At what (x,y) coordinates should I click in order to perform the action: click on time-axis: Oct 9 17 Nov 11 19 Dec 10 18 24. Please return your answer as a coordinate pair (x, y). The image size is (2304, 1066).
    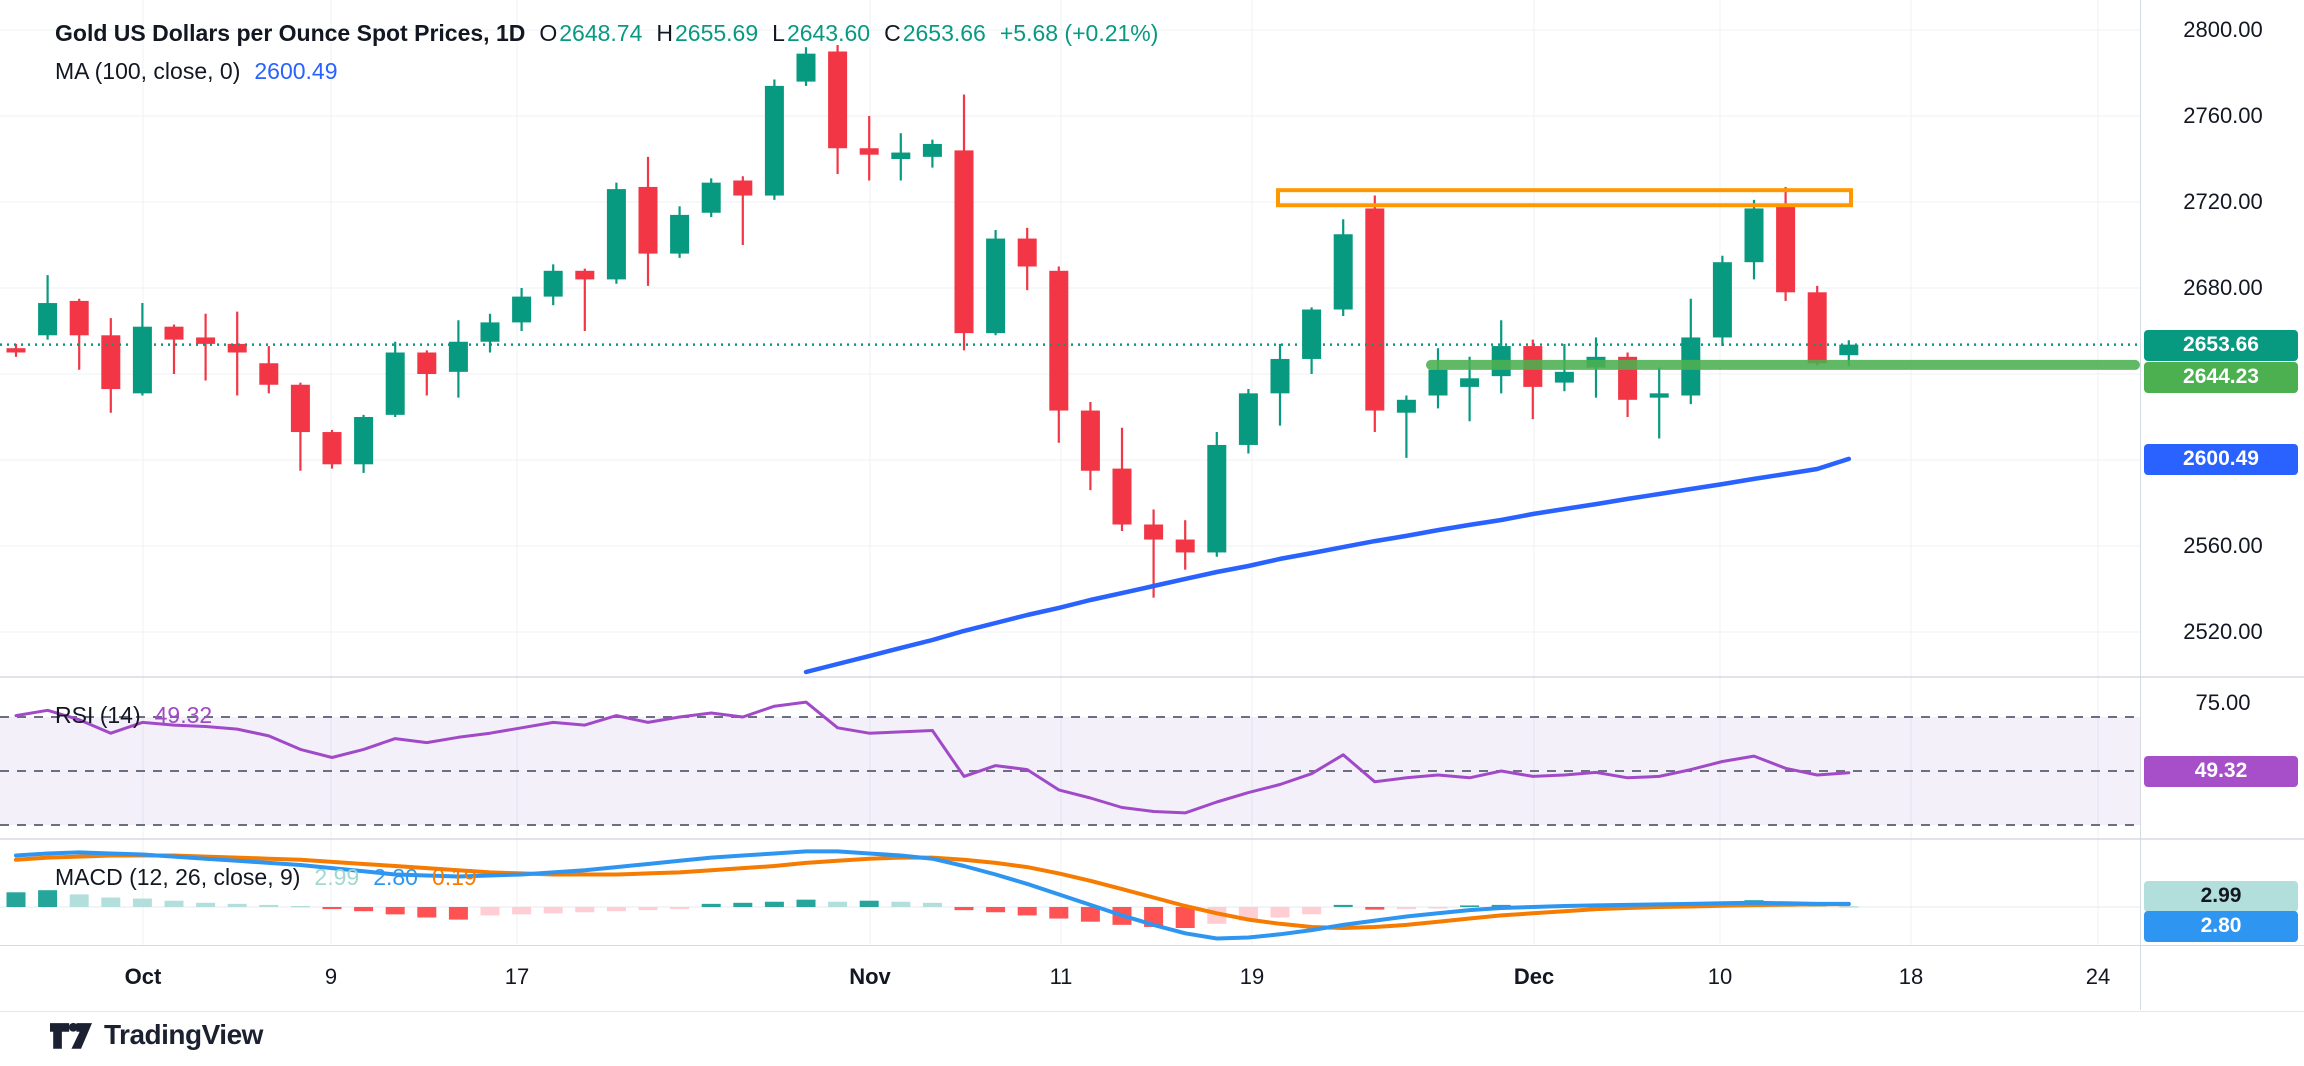
    Looking at the image, I should click on (1152, 978).